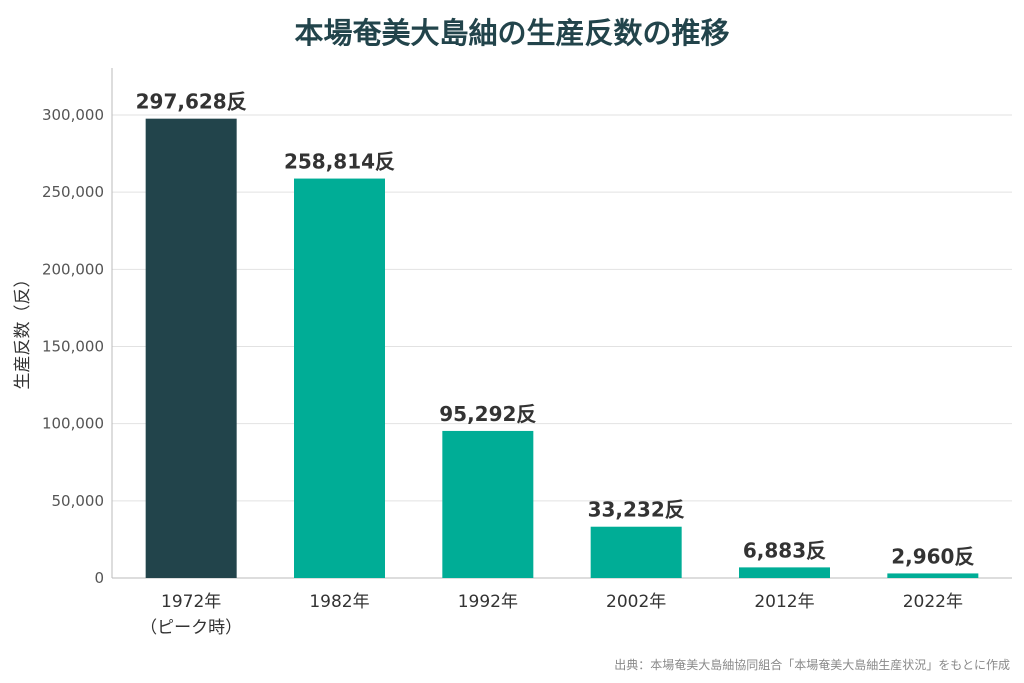 Image resolution: width=1024 pixels, height=683 pixels. Describe the element at coordinates (73, 269) in the screenshot. I see `y-tick-label: 200,000` at that location.